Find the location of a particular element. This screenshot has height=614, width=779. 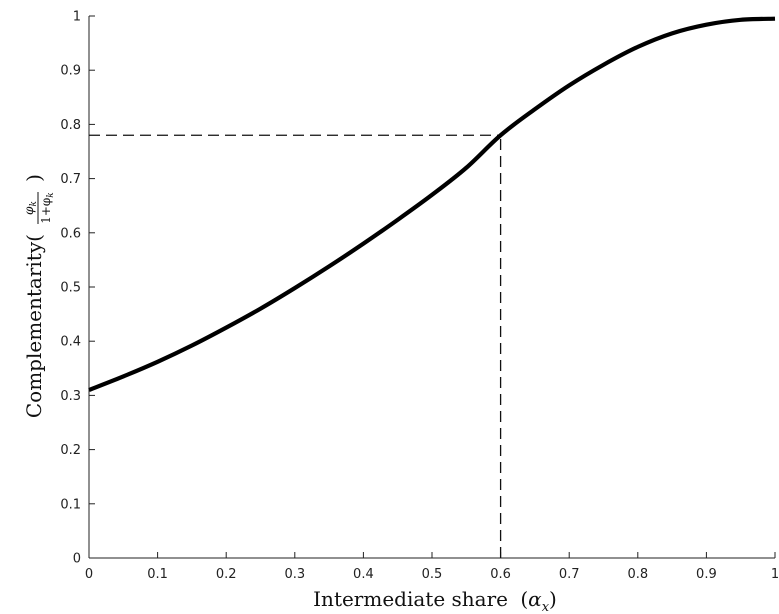

x-tick-label: 0.7 is located at coordinates (569, 574).